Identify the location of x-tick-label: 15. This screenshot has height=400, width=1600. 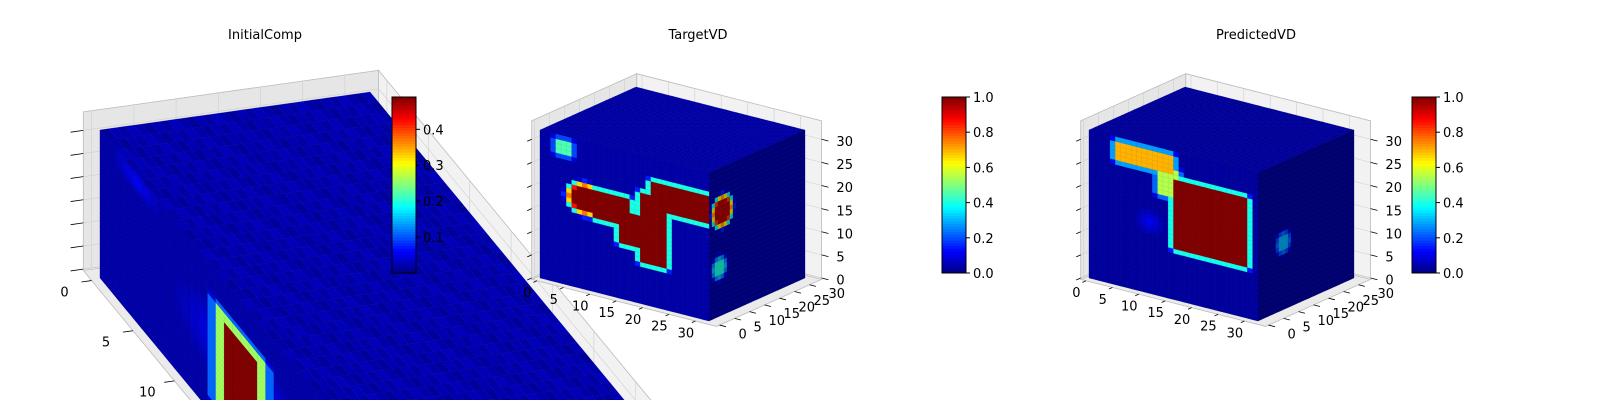
(606, 313).